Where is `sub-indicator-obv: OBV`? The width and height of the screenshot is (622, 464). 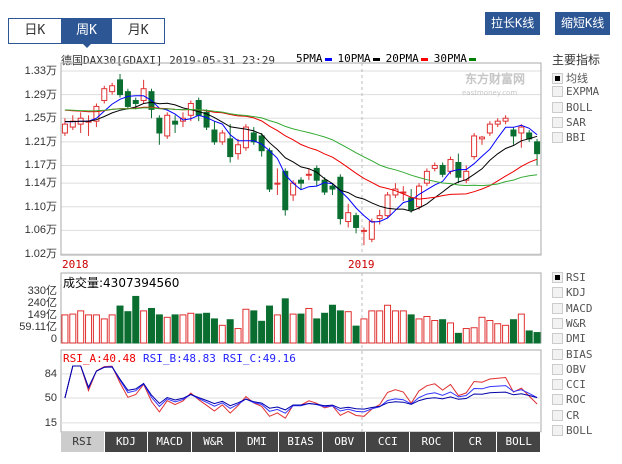 sub-indicator-obv: OBV is located at coordinates (569, 369).